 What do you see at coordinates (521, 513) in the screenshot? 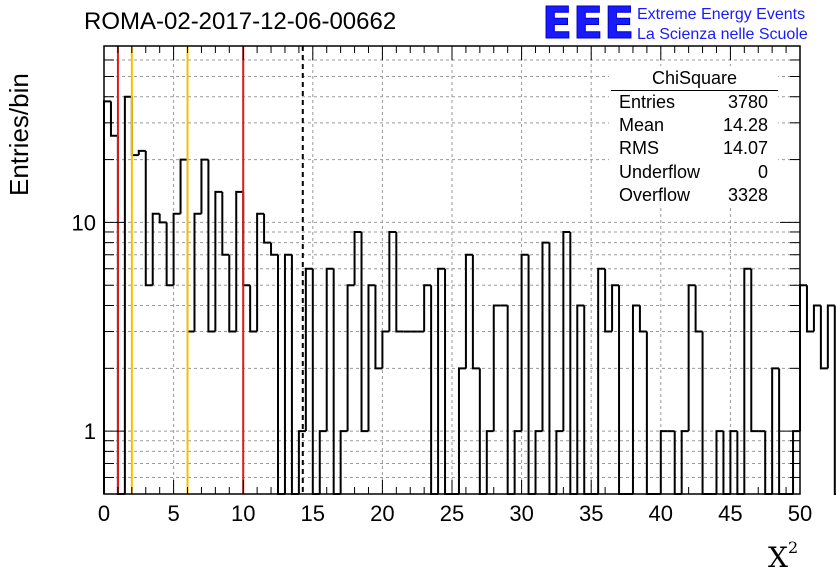
I see `x-tick-label: 30` at bounding box center [521, 513].